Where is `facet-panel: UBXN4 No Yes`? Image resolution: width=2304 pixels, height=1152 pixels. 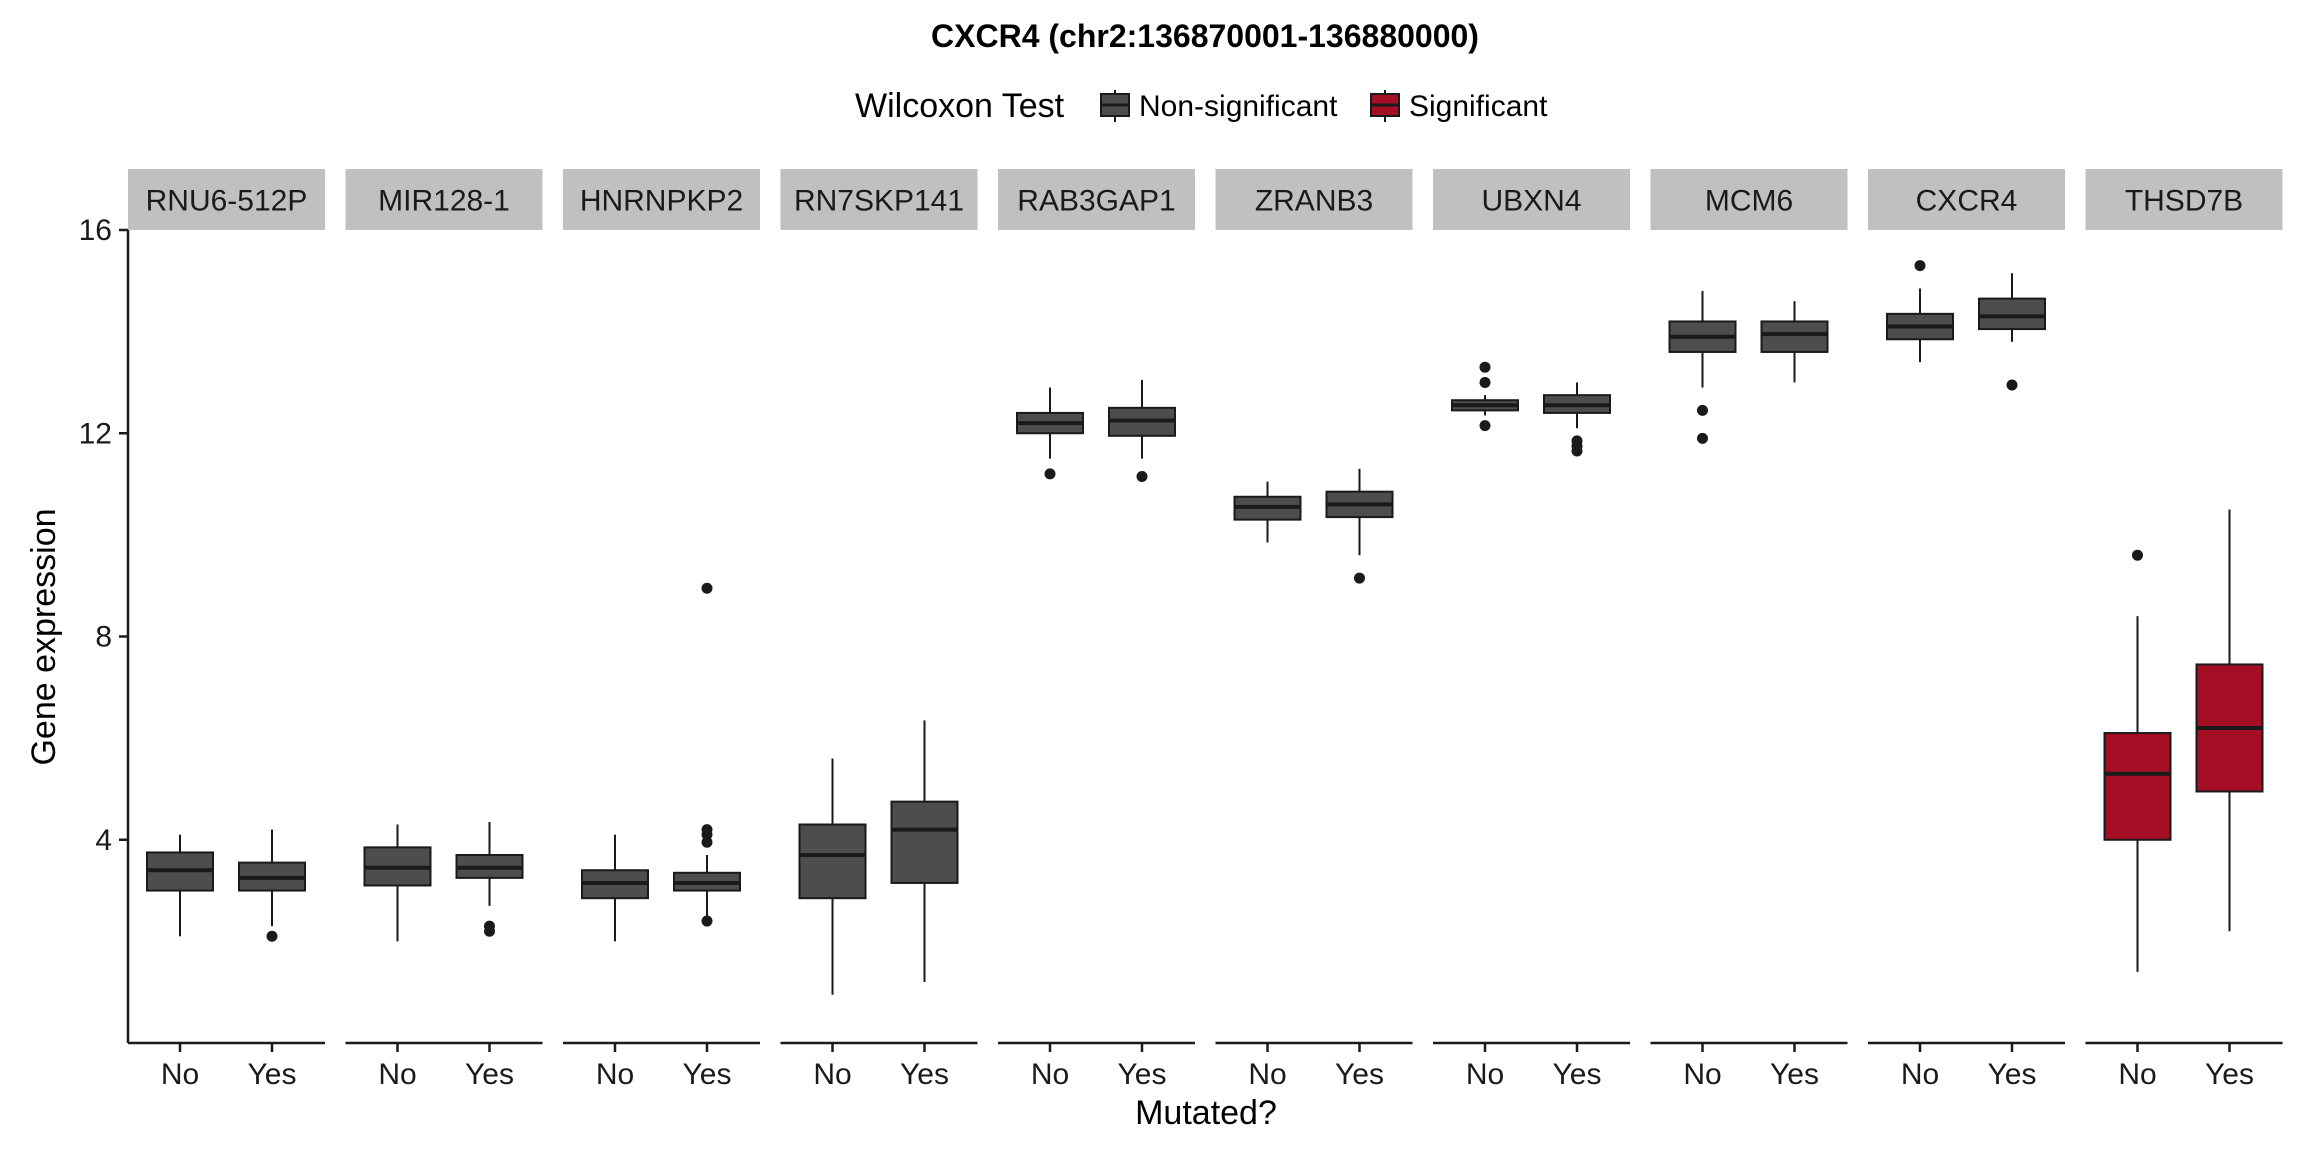 facet-panel: UBXN4 No Yes is located at coordinates (1531, 630).